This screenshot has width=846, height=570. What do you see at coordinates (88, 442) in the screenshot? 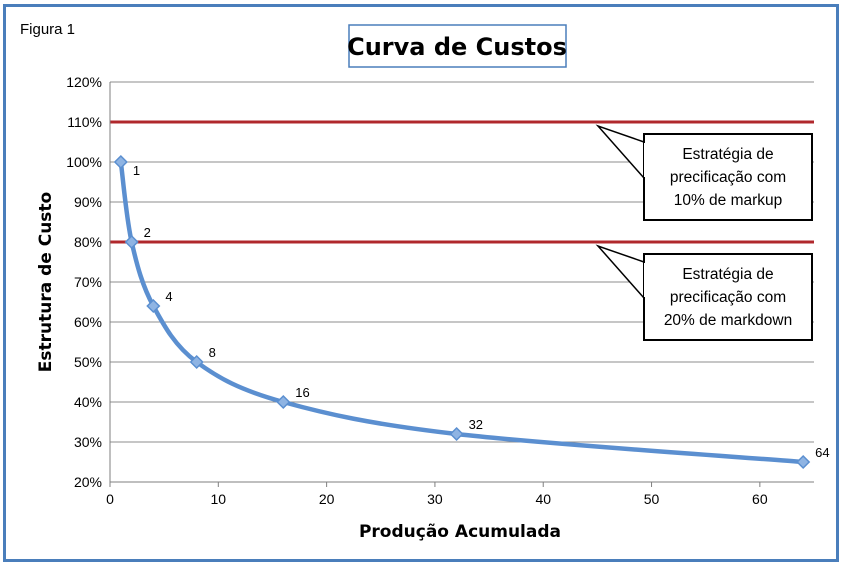
I see `y-tick-label: 30%` at bounding box center [88, 442].